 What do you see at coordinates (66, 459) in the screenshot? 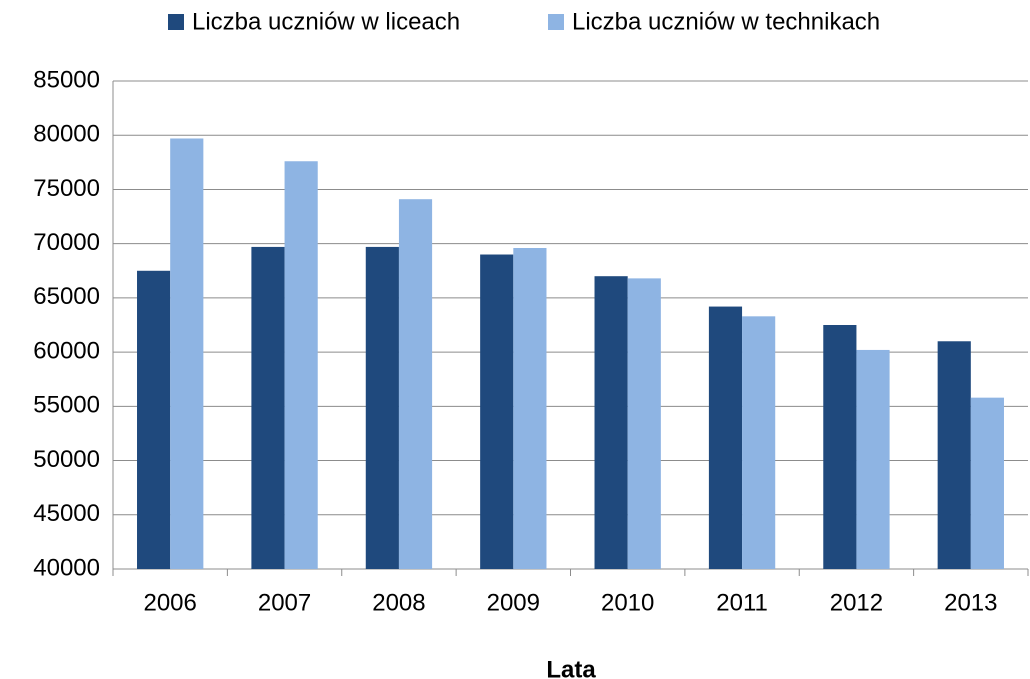
I see `y-tick-label: 50000` at bounding box center [66, 459].